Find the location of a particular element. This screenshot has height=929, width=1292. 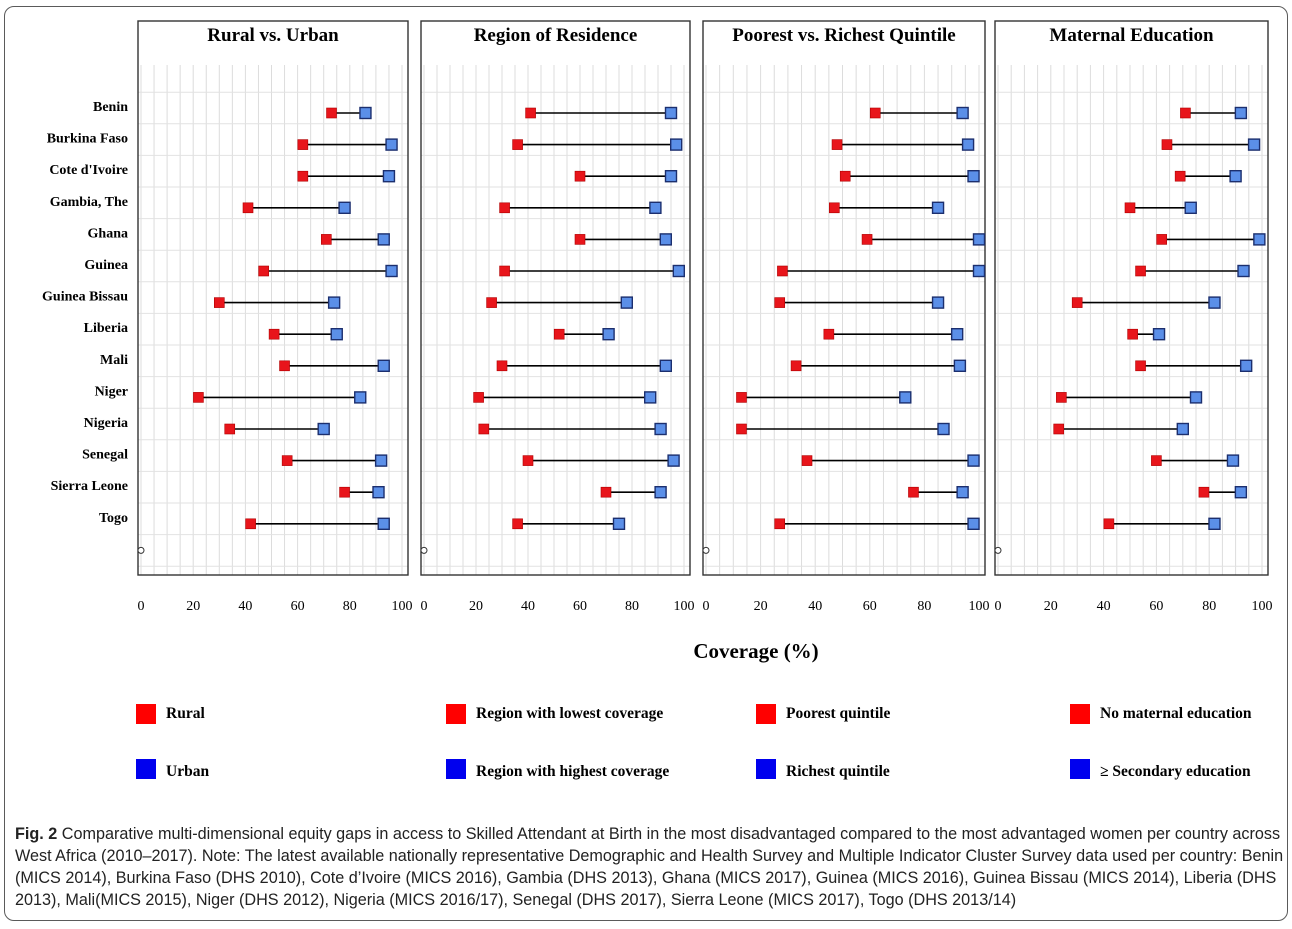

x-tick-label: 80 is located at coordinates (924, 606).